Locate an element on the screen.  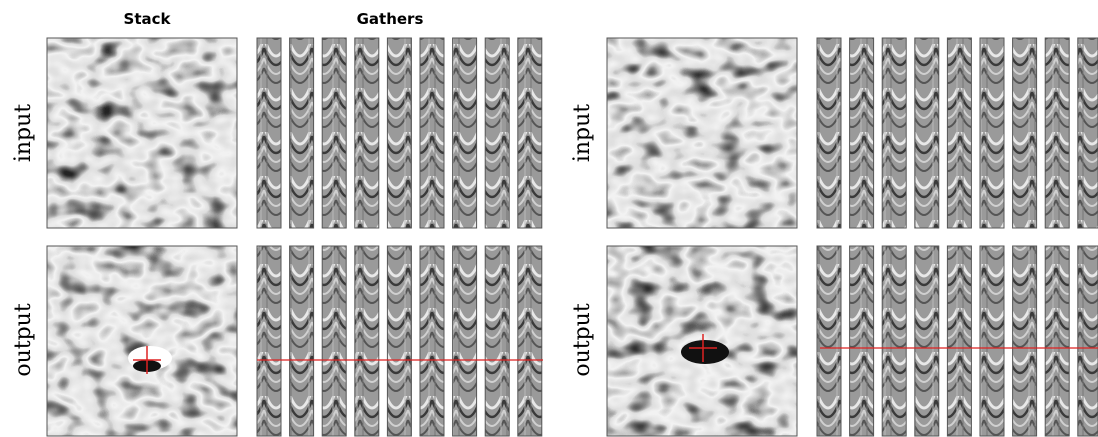
highlight is located at coordinates (705, 352).